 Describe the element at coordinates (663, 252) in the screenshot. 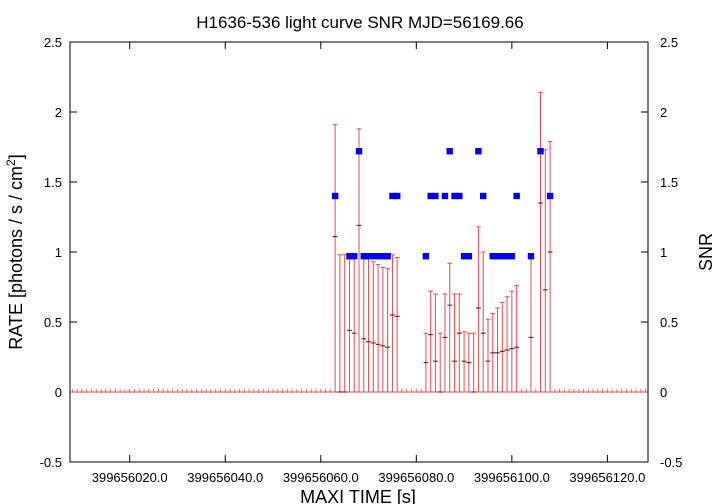

I see `y2-tick-label: 1` at that location.